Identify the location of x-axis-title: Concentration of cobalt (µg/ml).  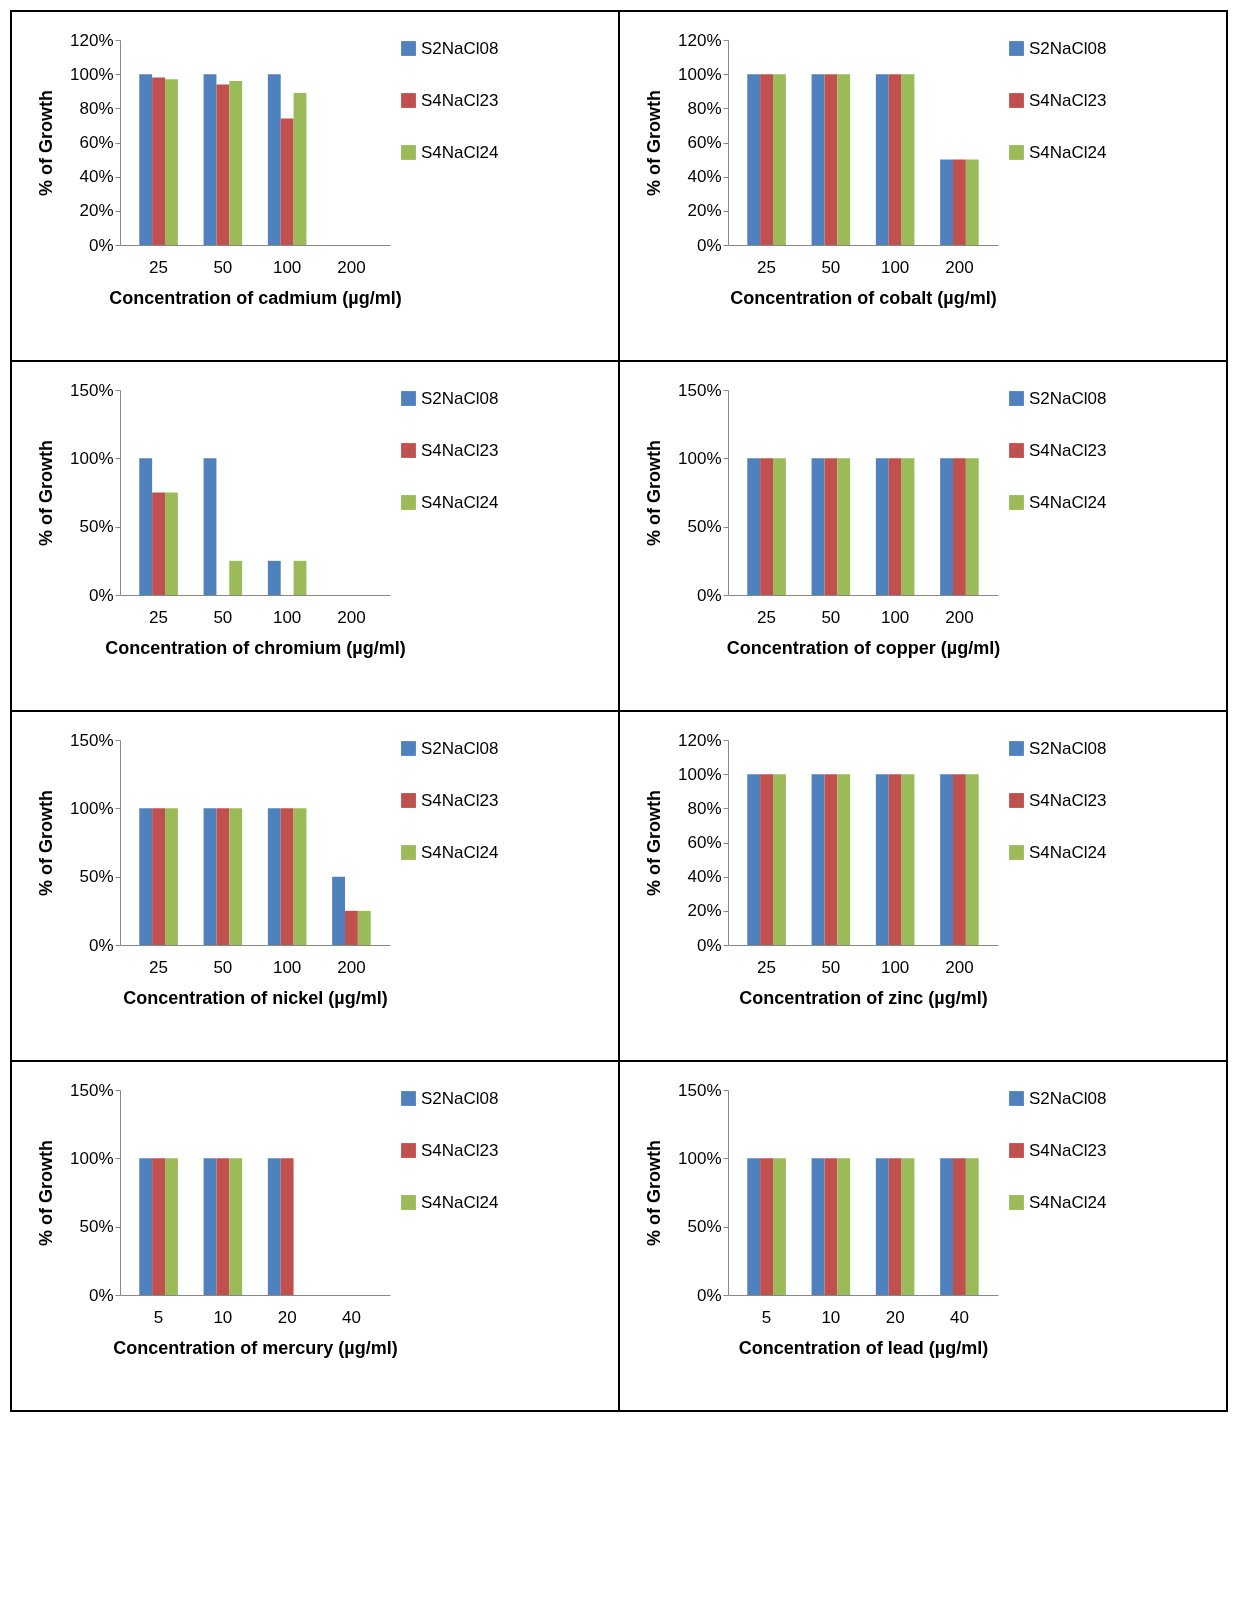
(863, 297).